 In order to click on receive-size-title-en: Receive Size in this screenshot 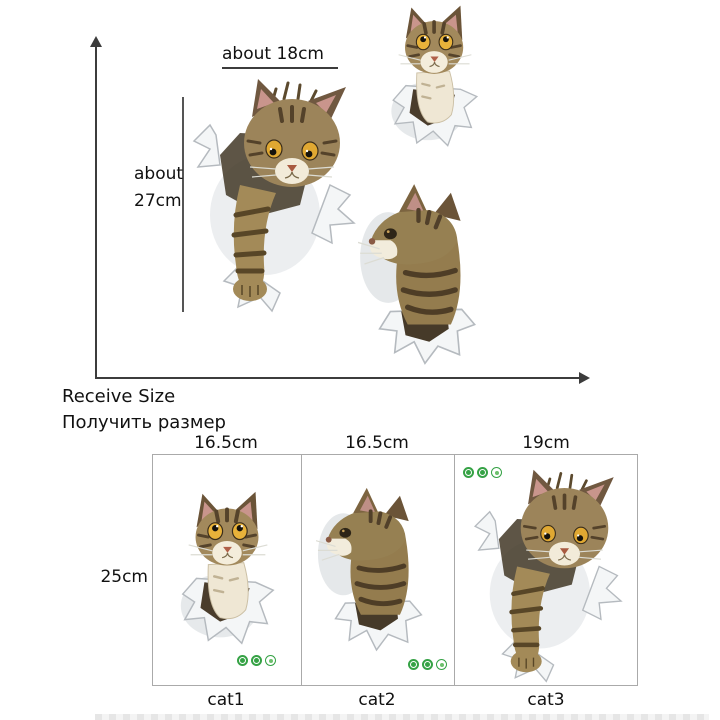, I will do `click(119, 396)`.